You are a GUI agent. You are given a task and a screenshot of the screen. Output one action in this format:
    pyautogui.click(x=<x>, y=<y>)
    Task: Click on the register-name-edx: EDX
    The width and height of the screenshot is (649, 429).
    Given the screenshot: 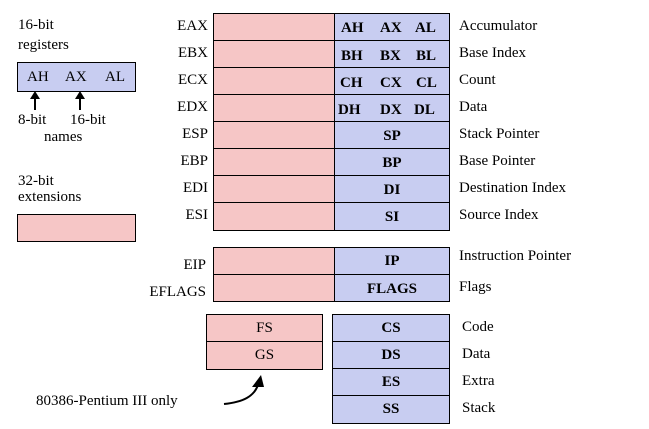 What is the action you would take?
    pyautogui.click(x=192, y=107)
    